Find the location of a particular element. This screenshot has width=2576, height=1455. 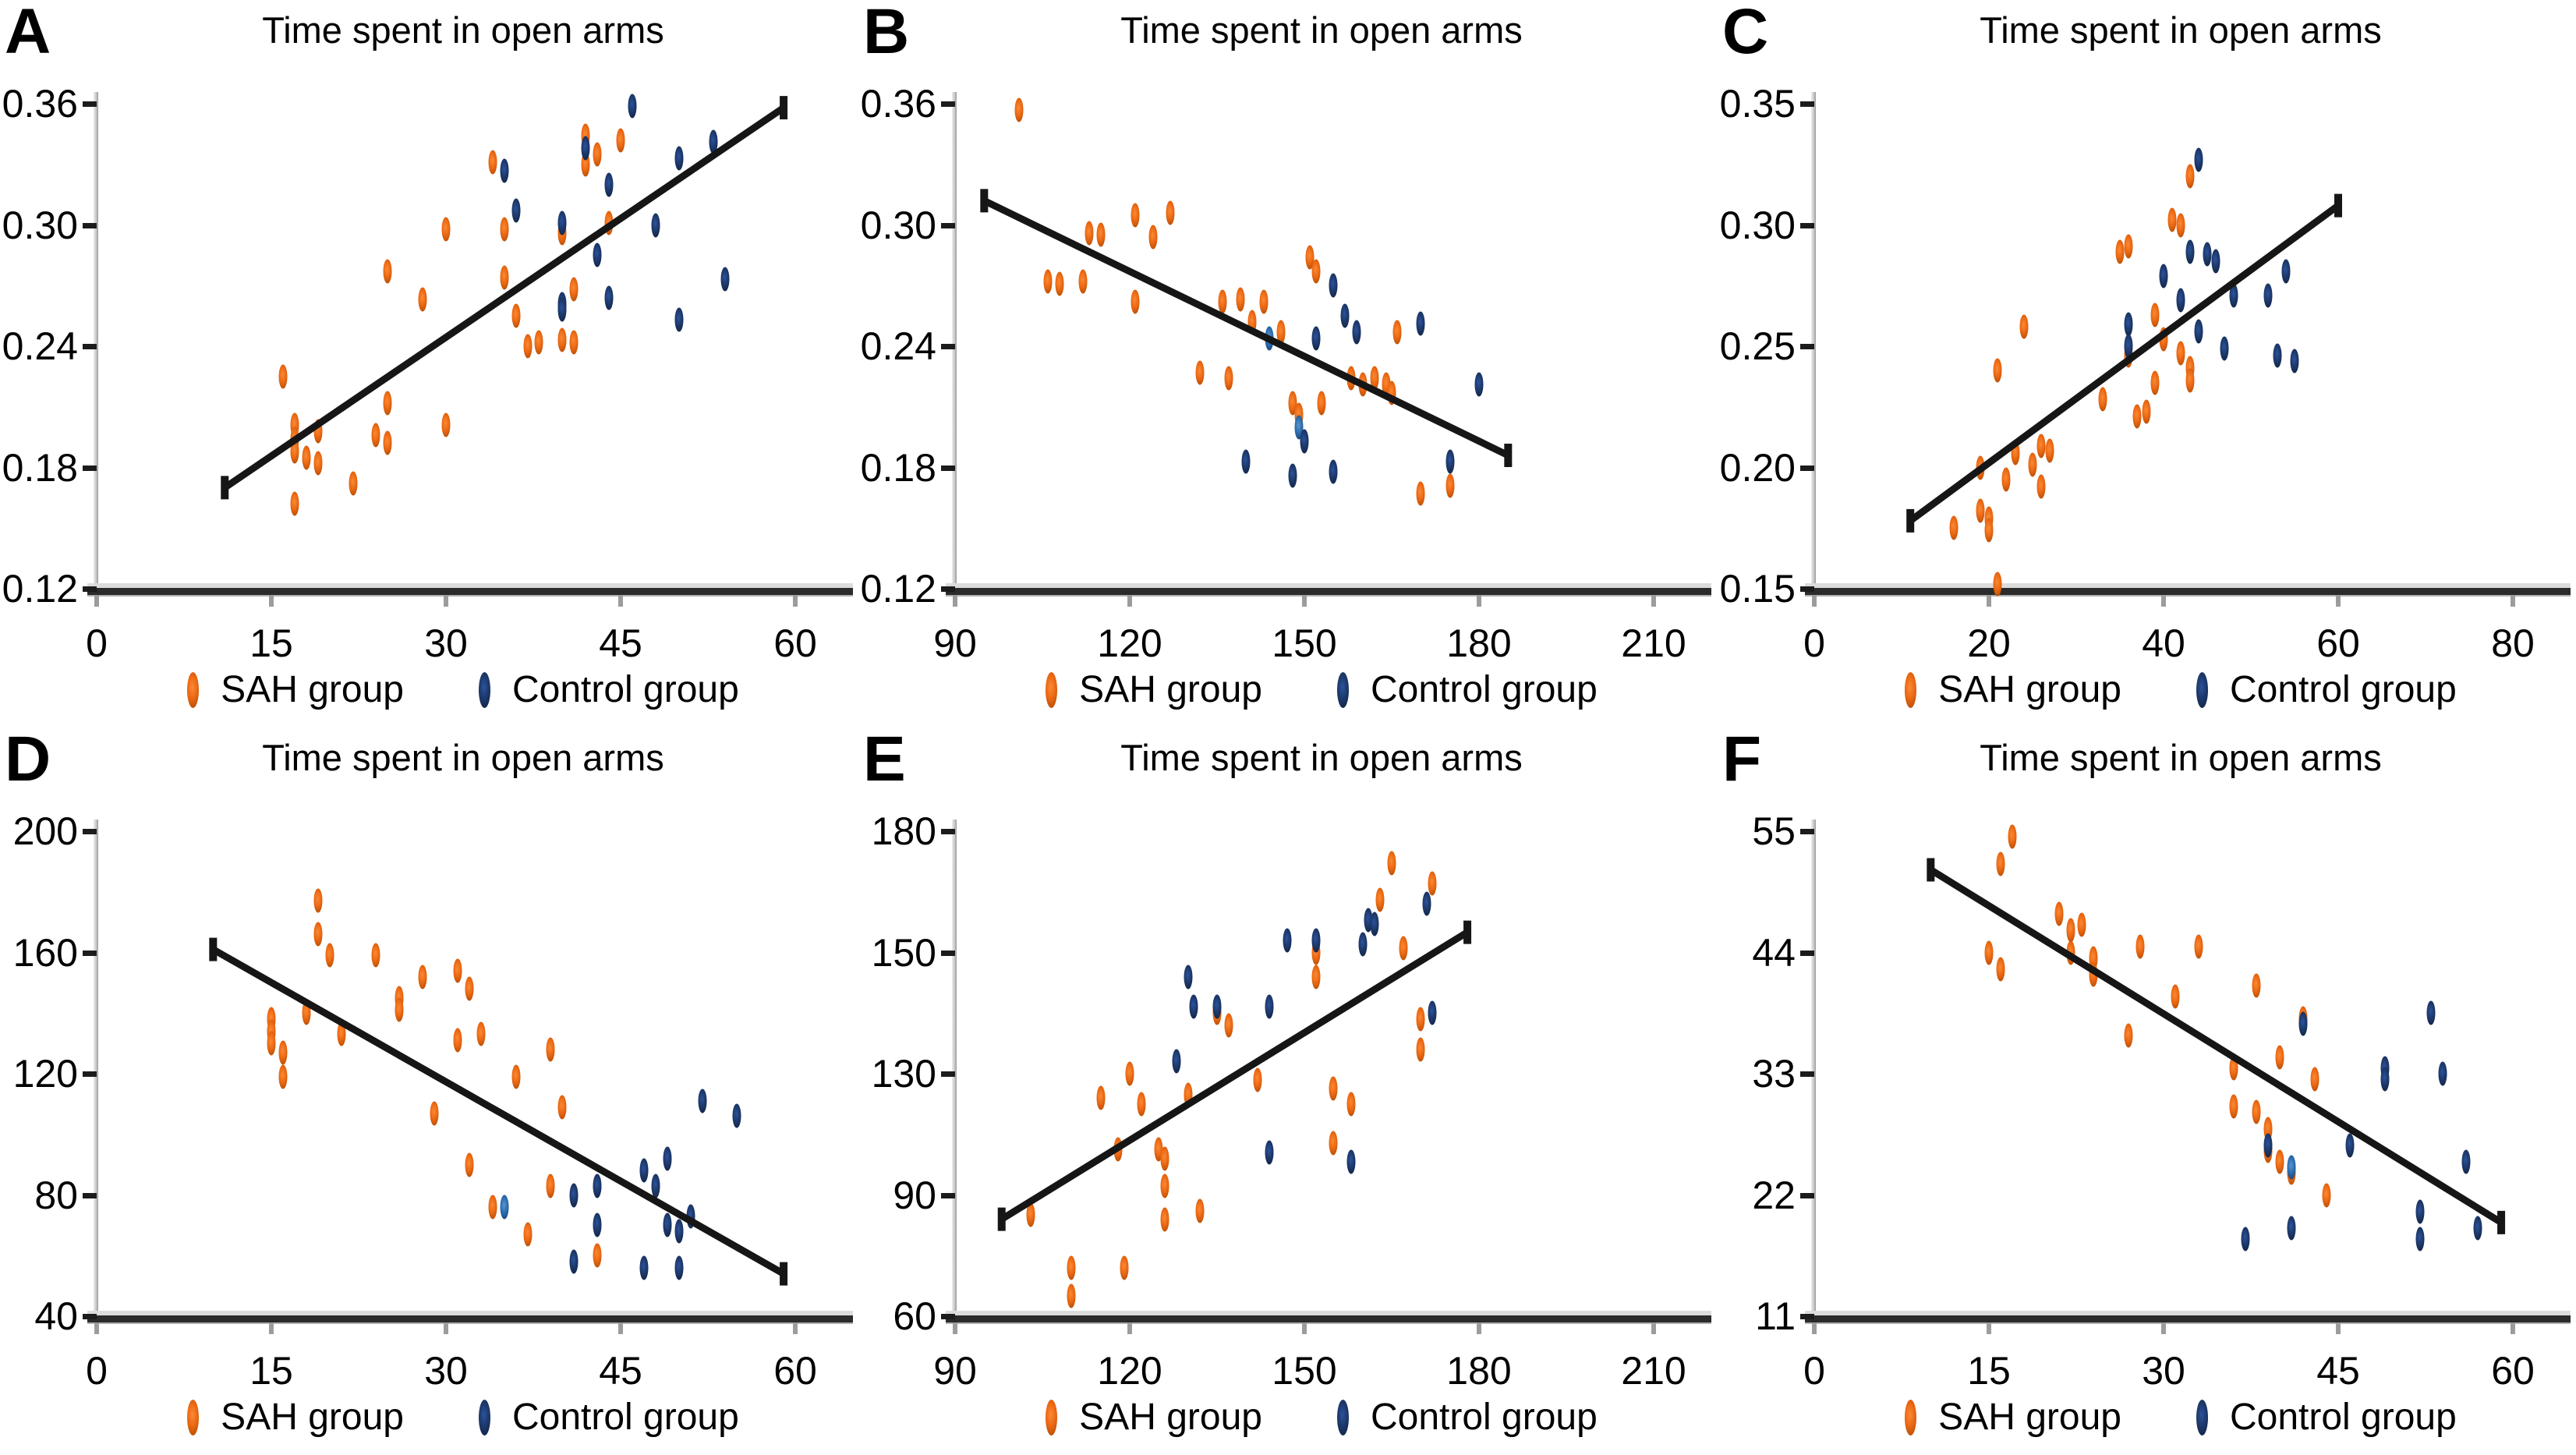

panel-letter: F is located at coordinates (1742, 759).